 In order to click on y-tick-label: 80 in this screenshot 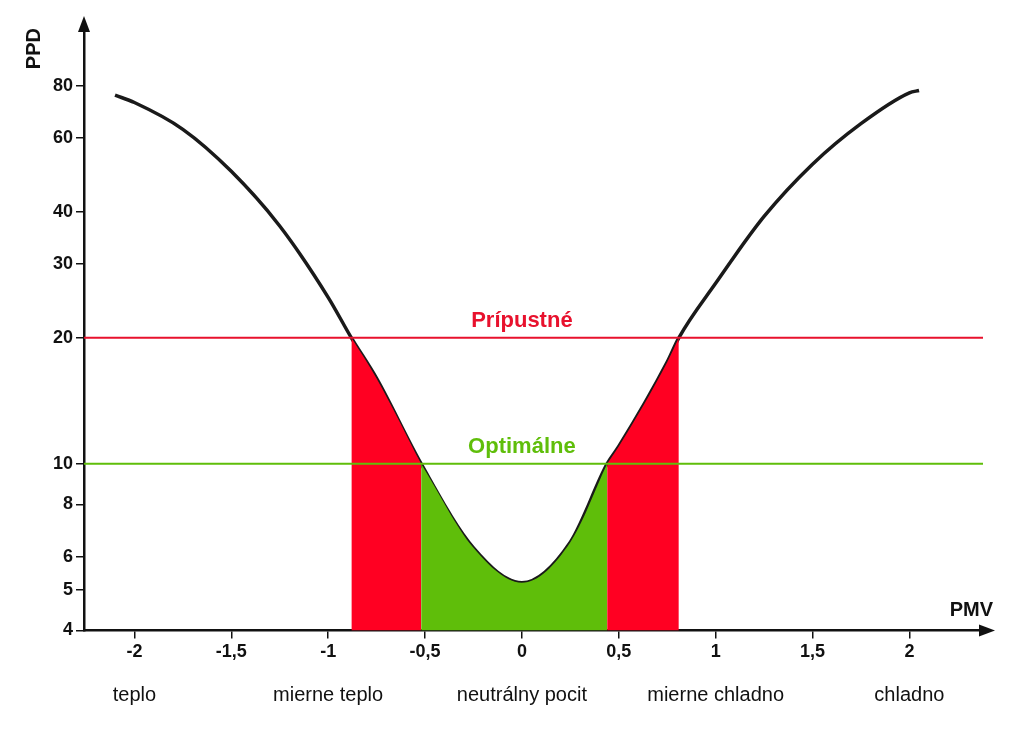, I will do `click(63, 84)`.